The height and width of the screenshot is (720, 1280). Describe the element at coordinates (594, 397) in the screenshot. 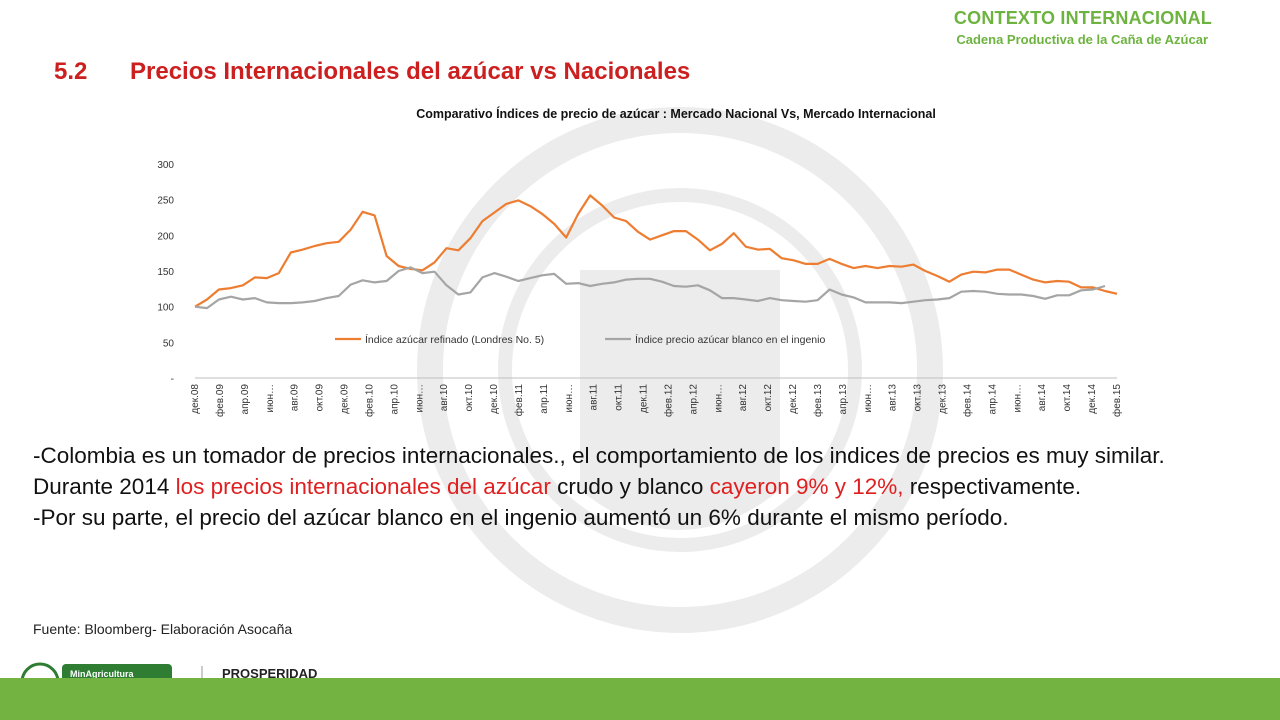

I see `x-tick-label: авг.11` at that location.